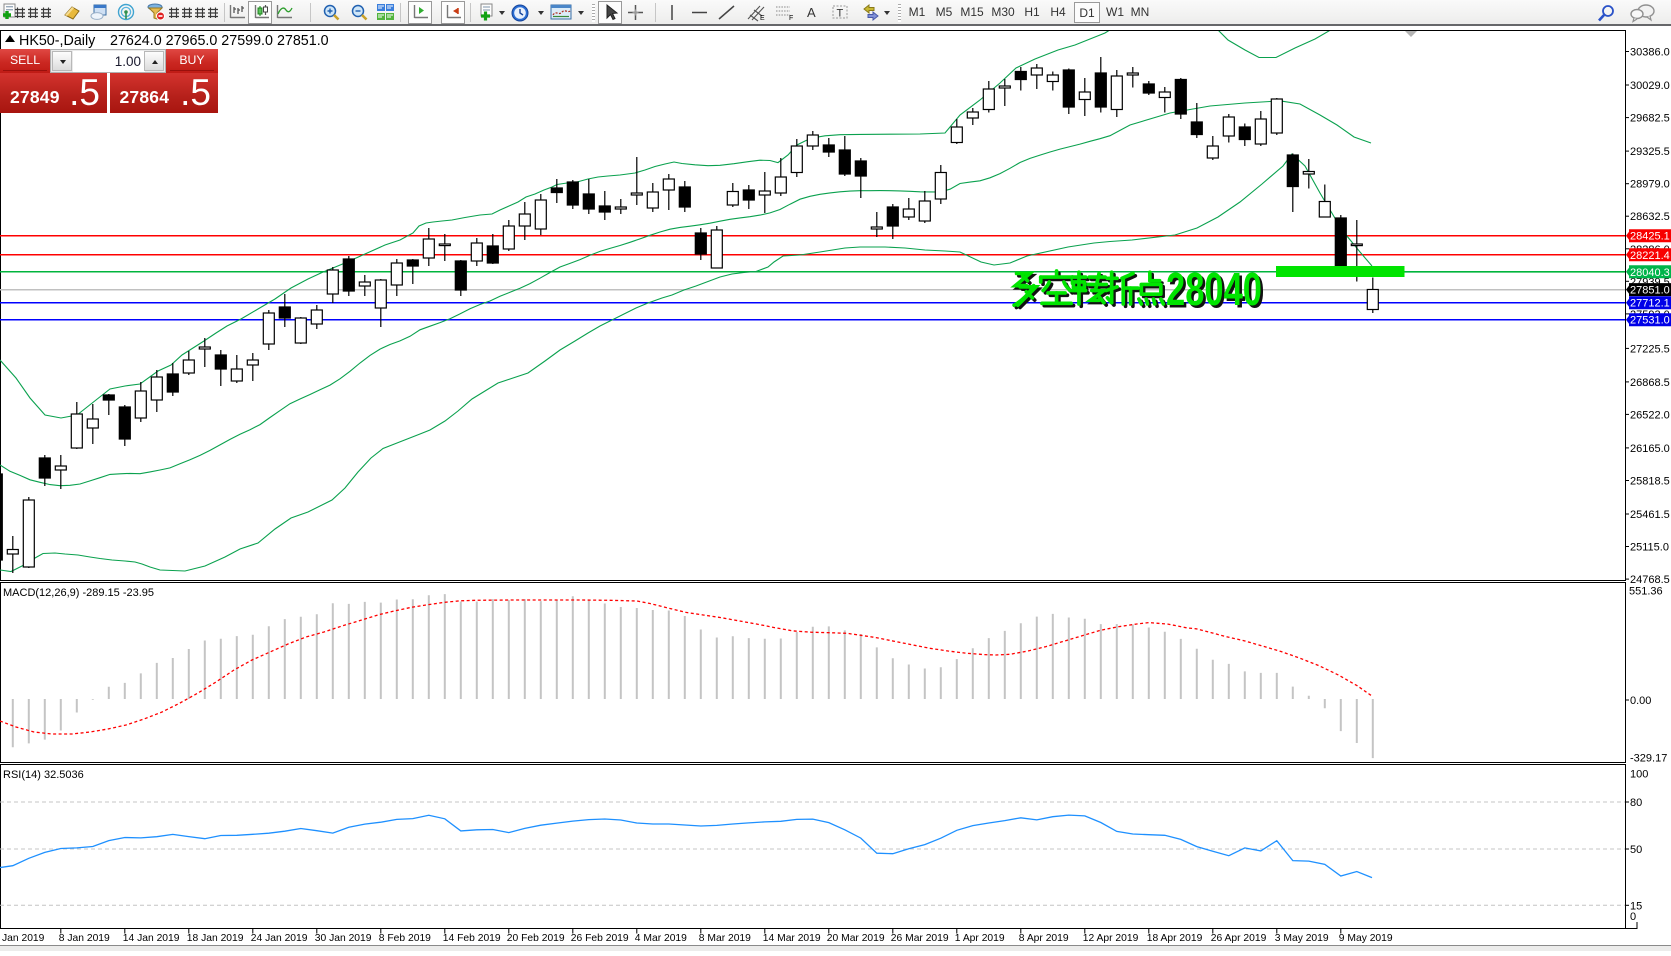 The height and width of the screenshot is (956, 1671). What do you see at coordinates (1650, 482) in the screenshot?
I see `svg-text: 25818.5` at bounding box center [1650, 482].